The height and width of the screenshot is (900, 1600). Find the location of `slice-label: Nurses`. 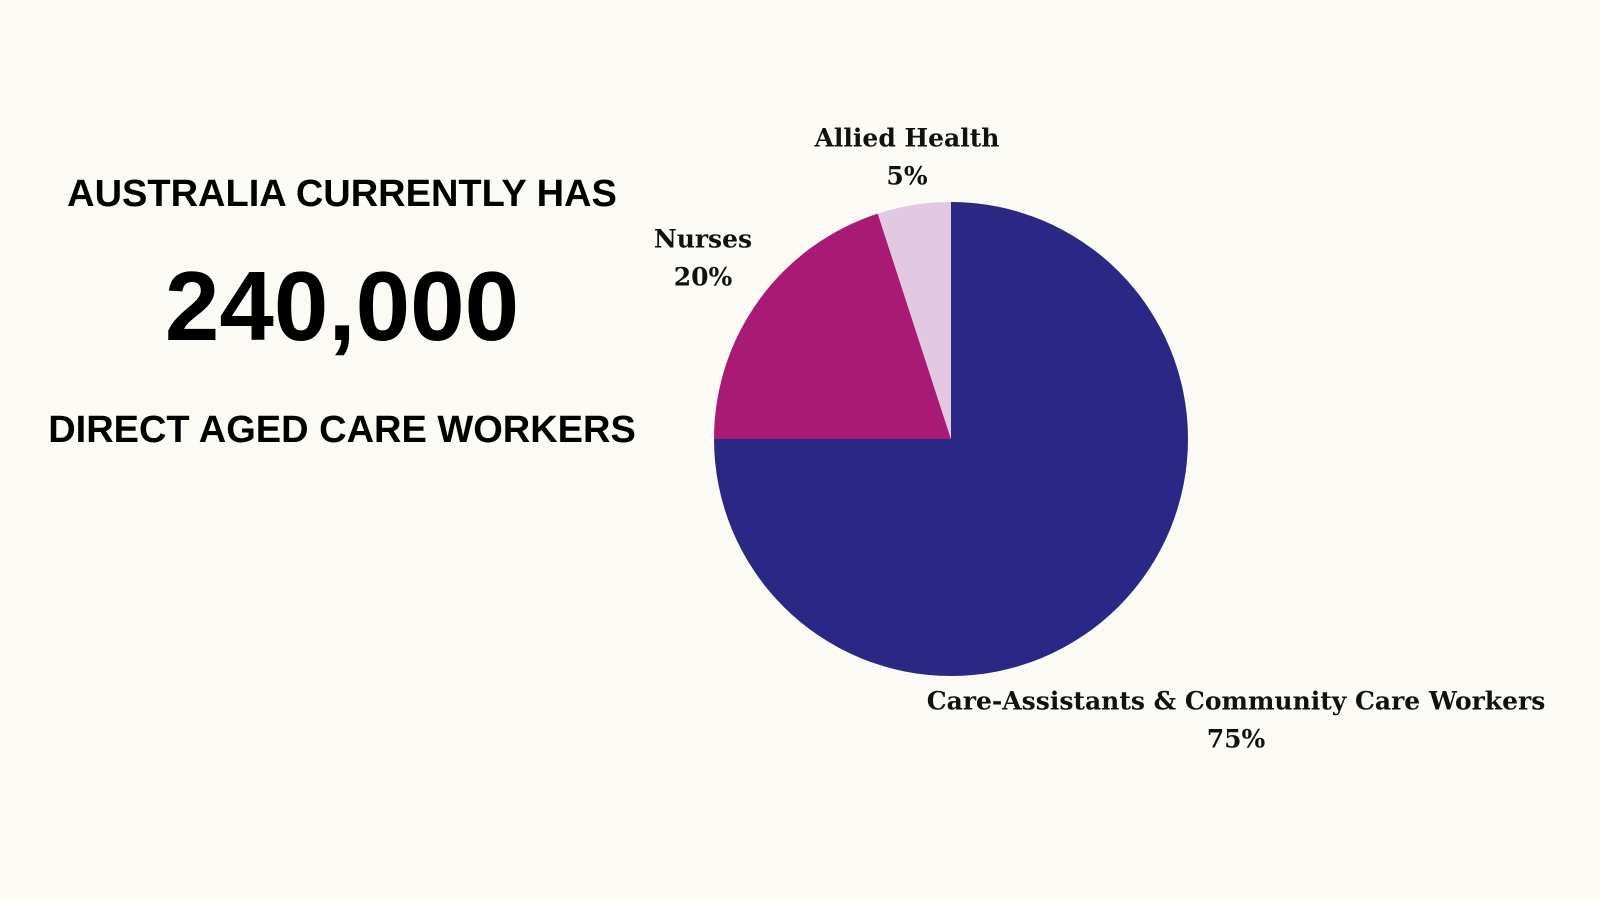

slice-label: Nurses is located at coordinates (703, 239).